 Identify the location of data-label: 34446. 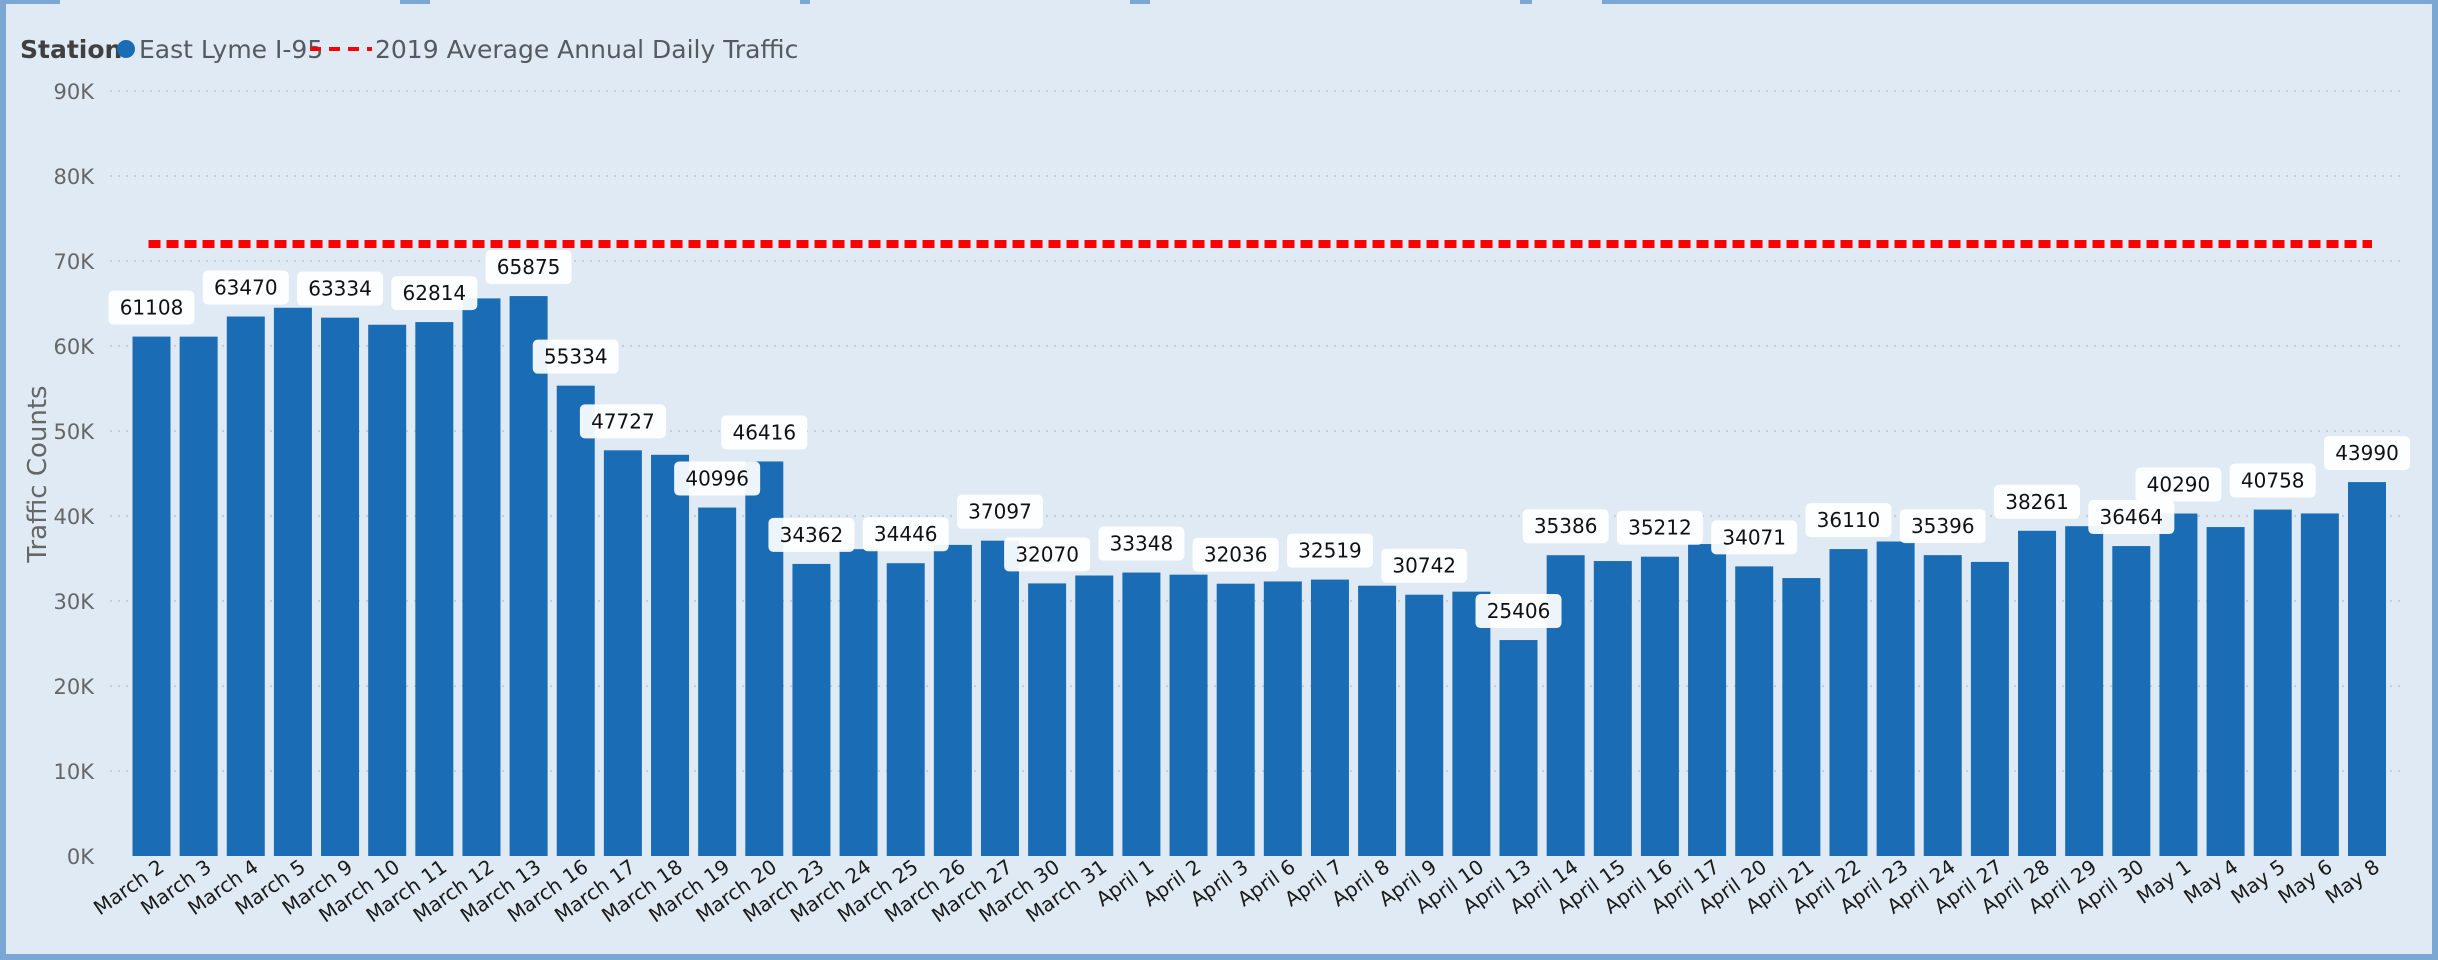
(906, 534).